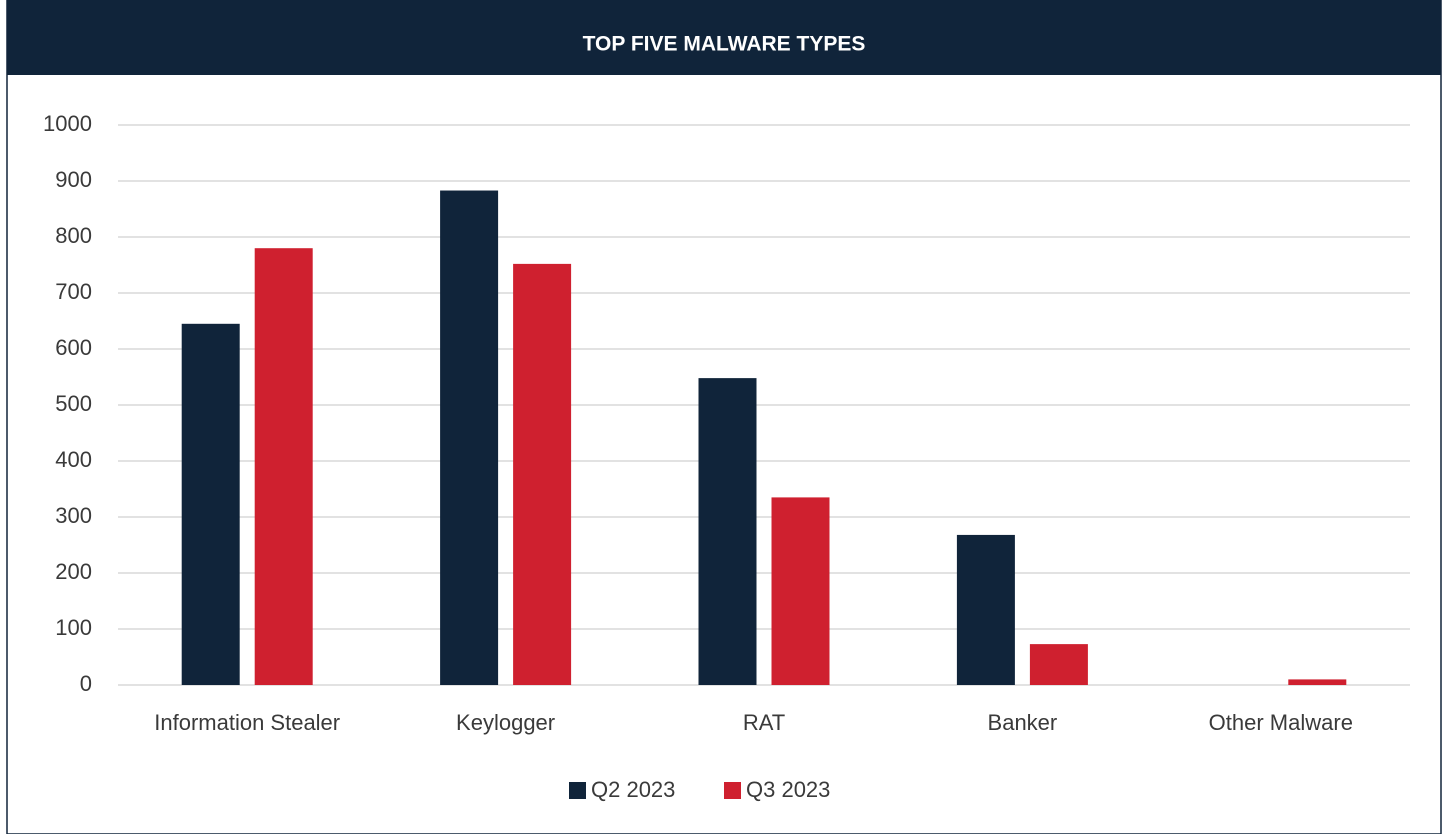 This screenshot has height=834, width=1448. I want to click on x-tick-label: Information Stealer, so click(247, 722).